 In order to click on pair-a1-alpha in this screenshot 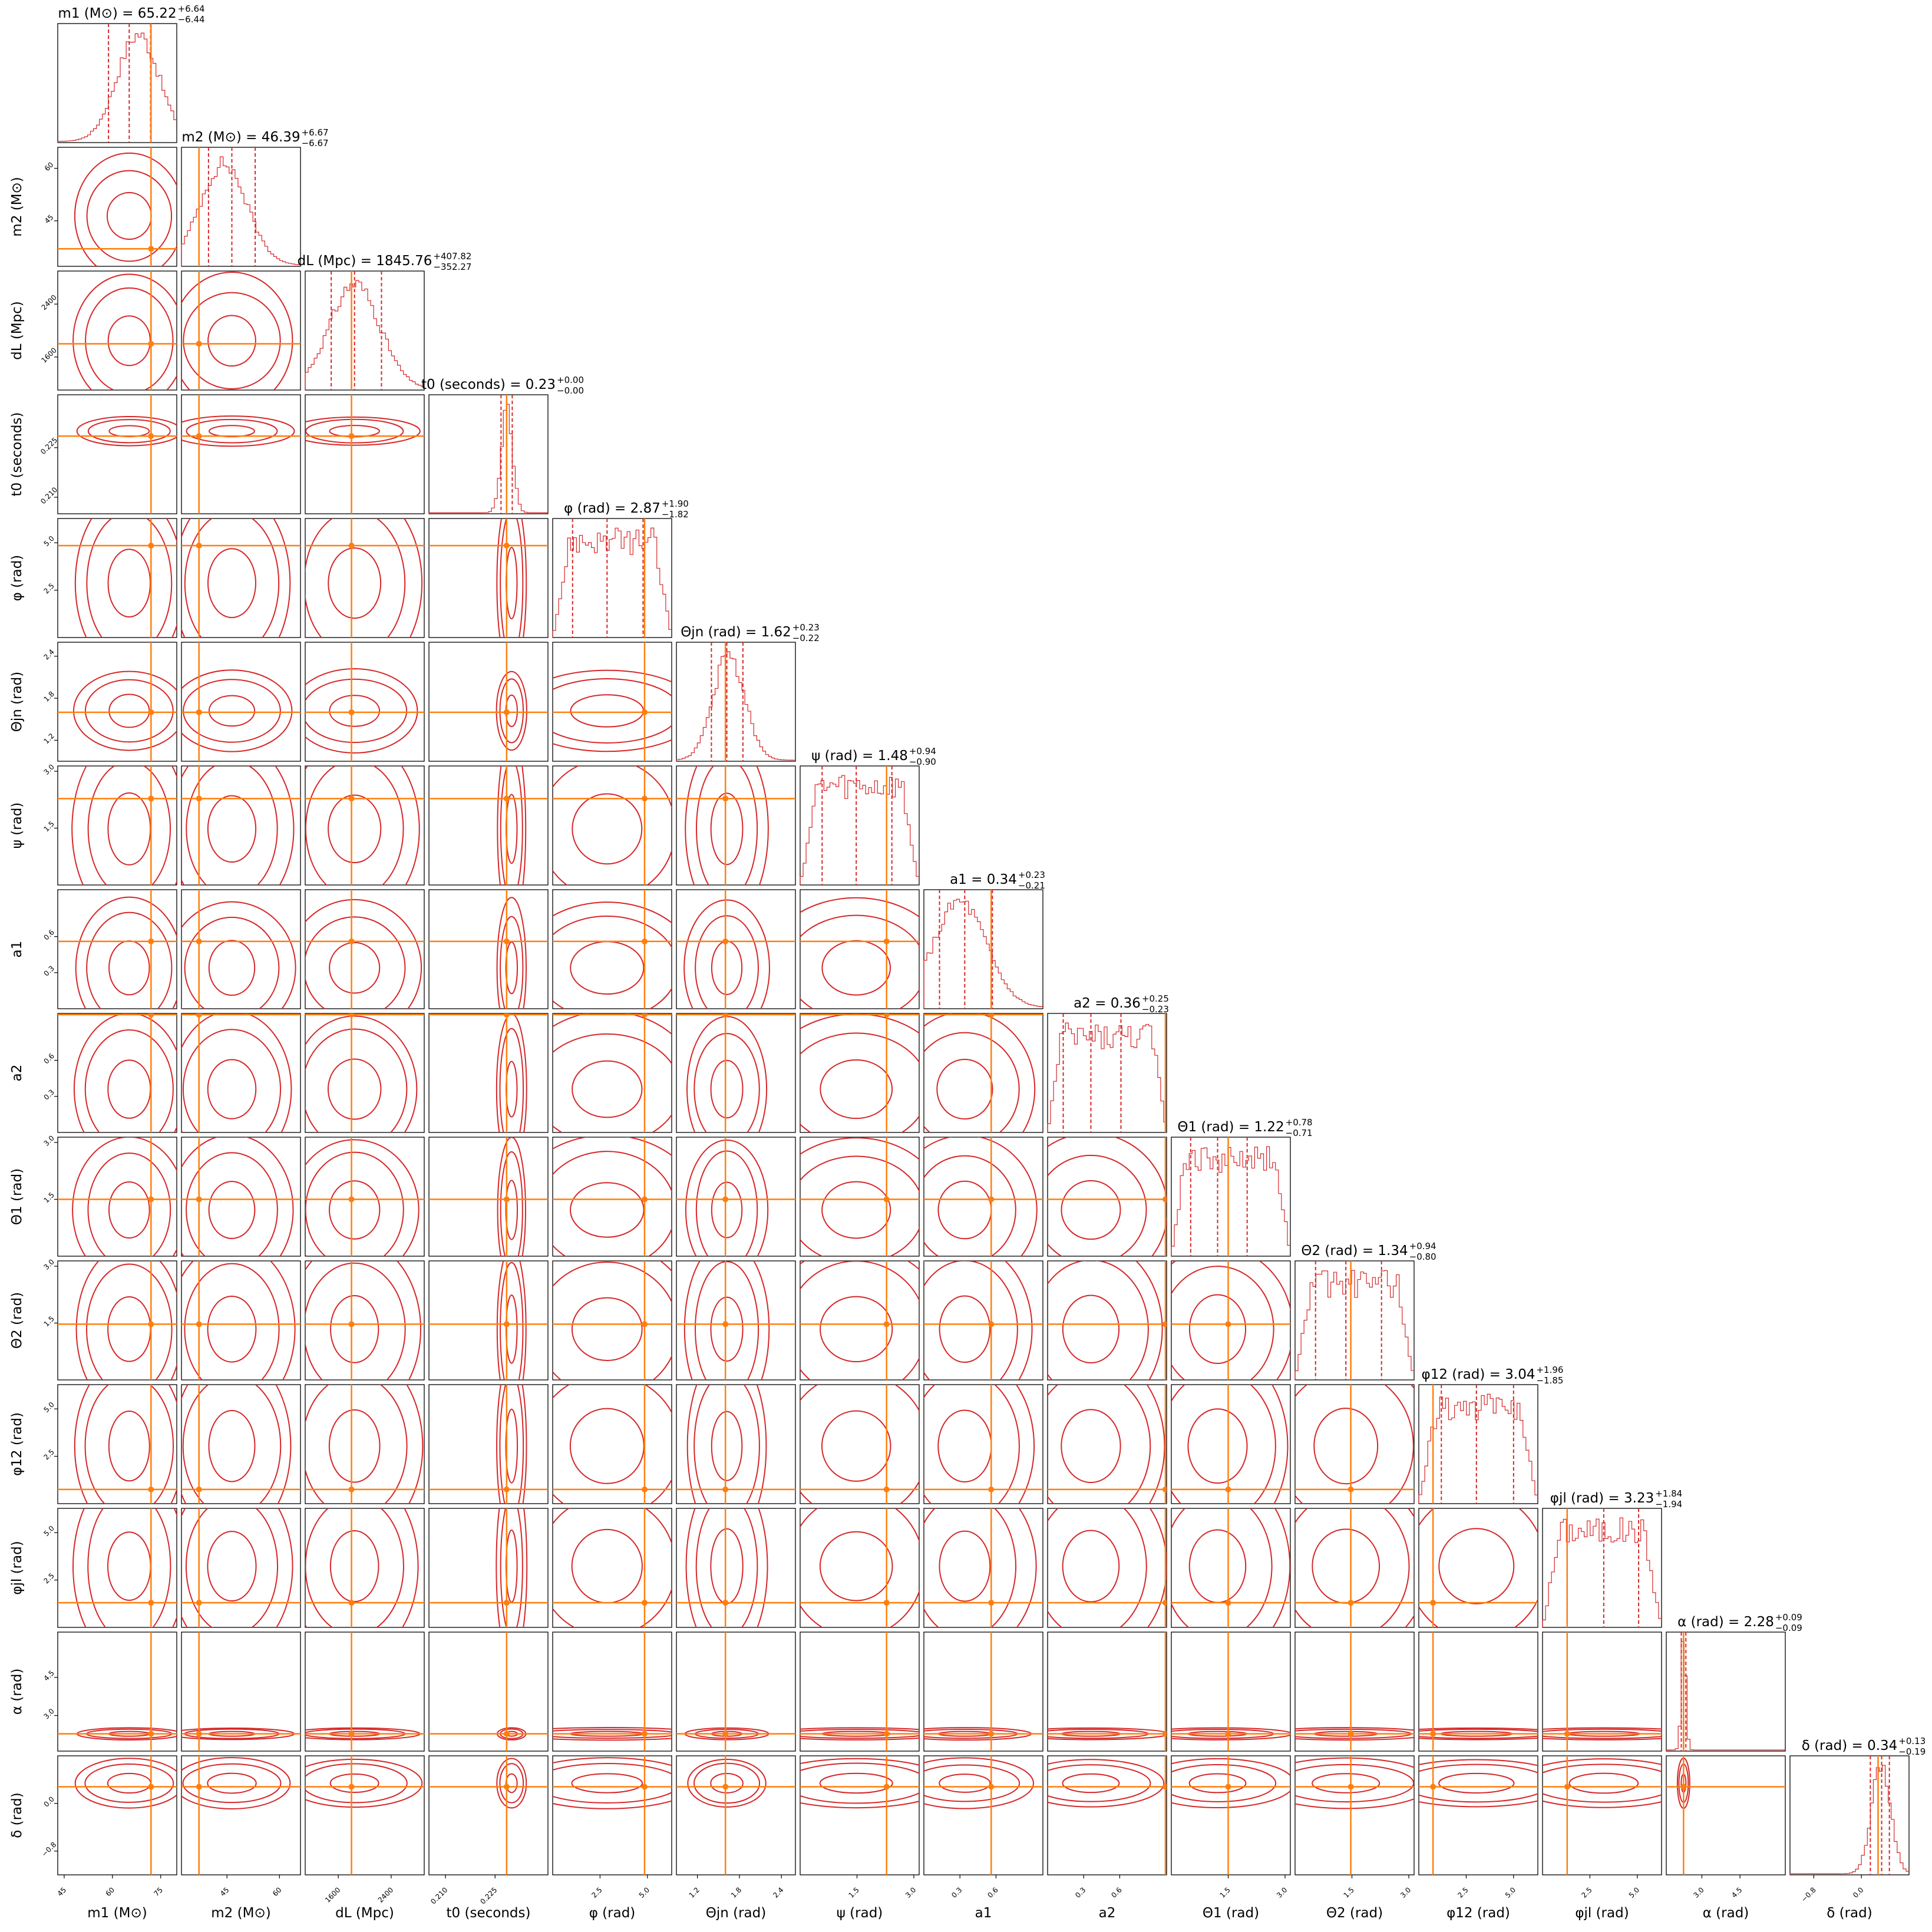, I will do `click(983, 1691)`.